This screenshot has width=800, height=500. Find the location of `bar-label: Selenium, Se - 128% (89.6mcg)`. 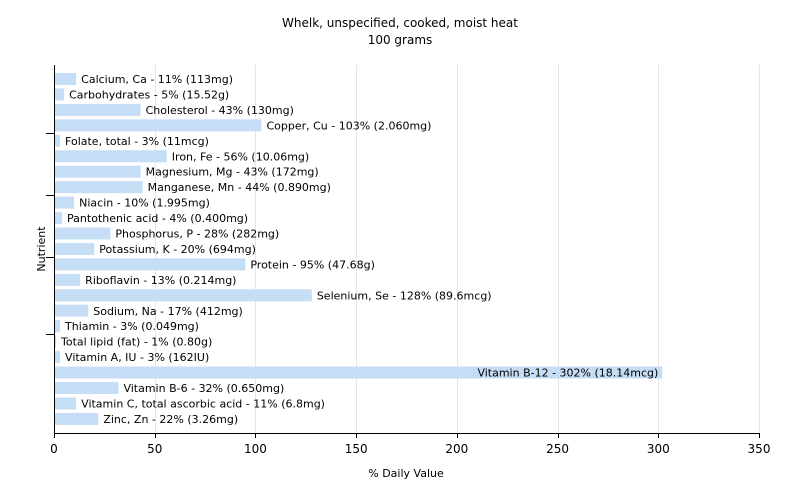

bar-label: Selenium, Se - 128% (89.6mcg) is located at coordinates (404, 295).